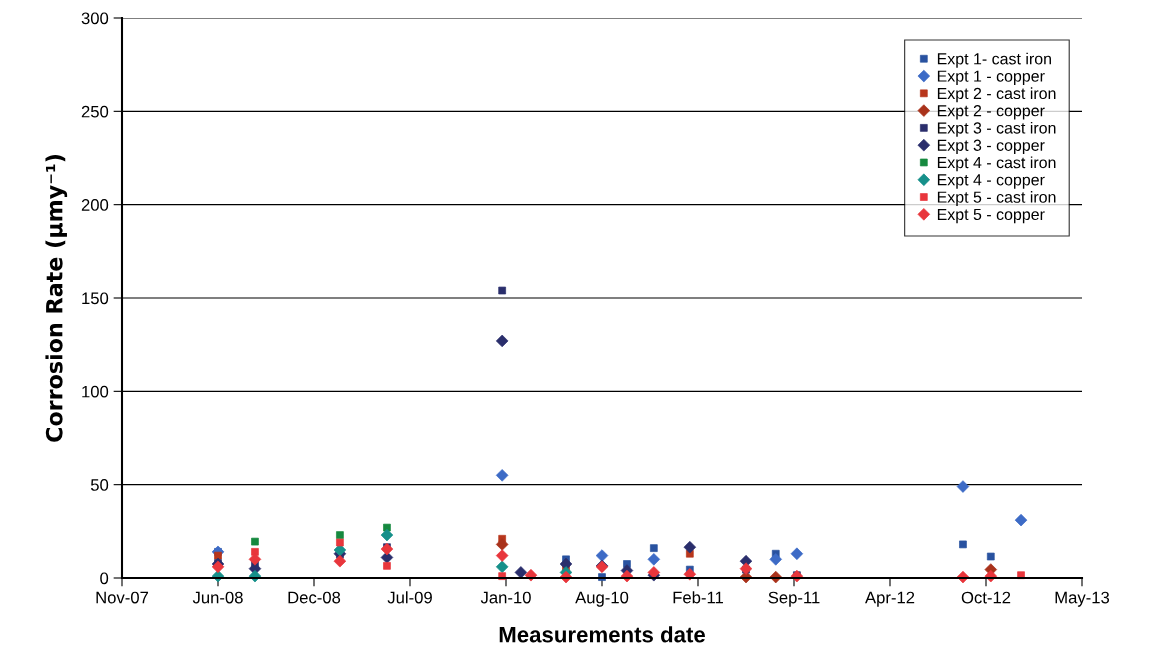 This screenshot has width=1149, height=664. What do you see at coordinates (991, 147) in the screenshot?
I see `legend-label: Expt 3 - copper` at bounding box center [991, 147].